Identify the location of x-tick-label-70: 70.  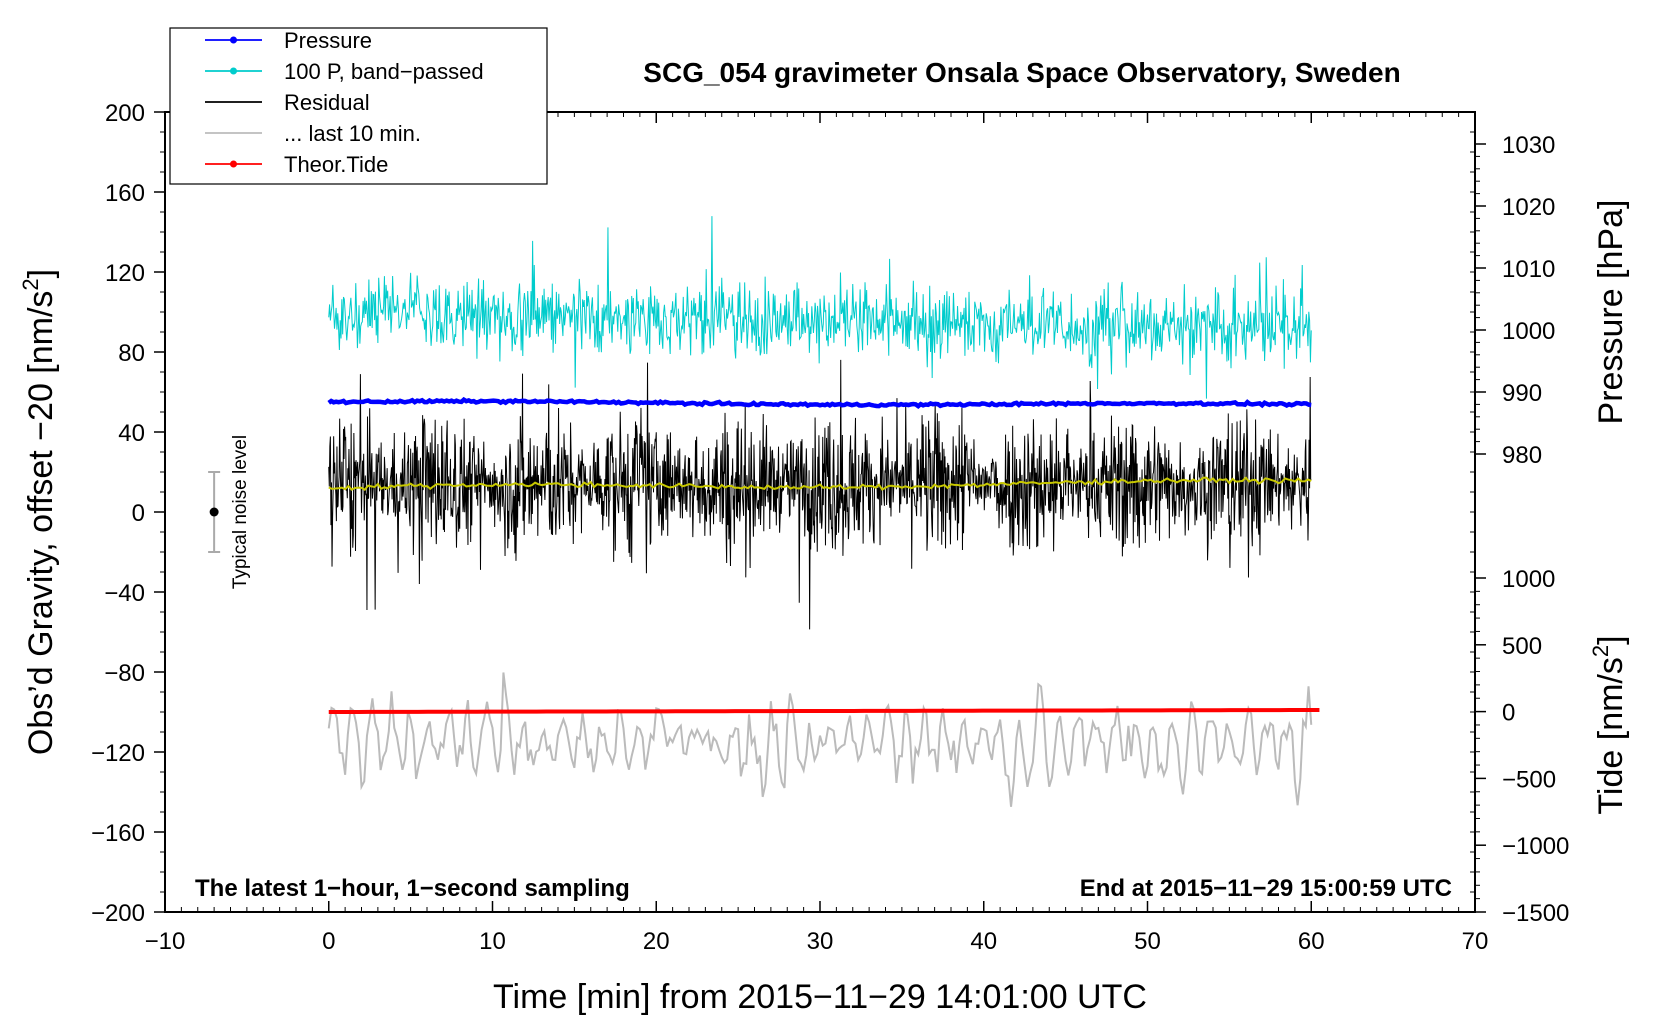
(1475, 941).